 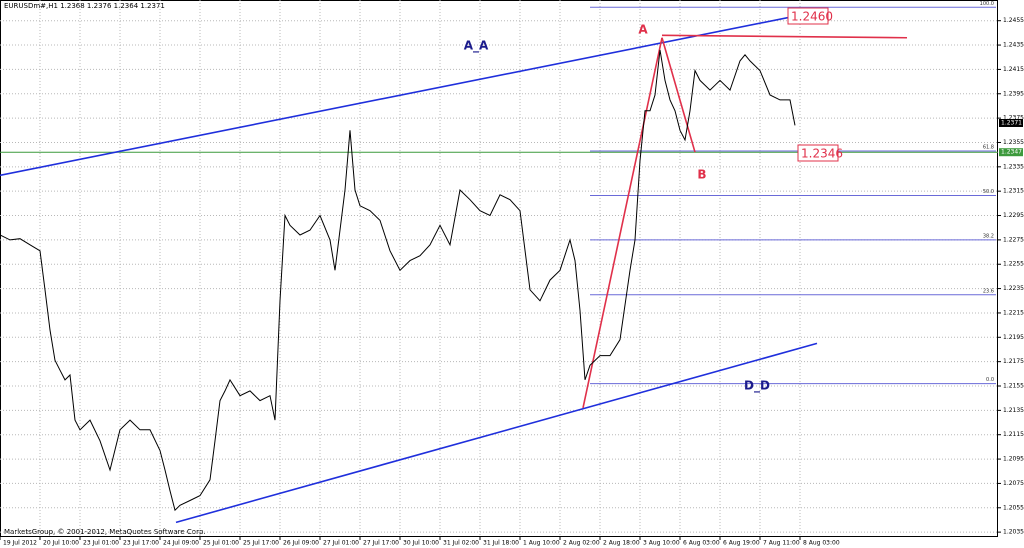 What do you see at coordinates (61, 543) in the screenshot?
I see `x-tick-label: 20 Jul 10:00` at bounding box center [61, 543].